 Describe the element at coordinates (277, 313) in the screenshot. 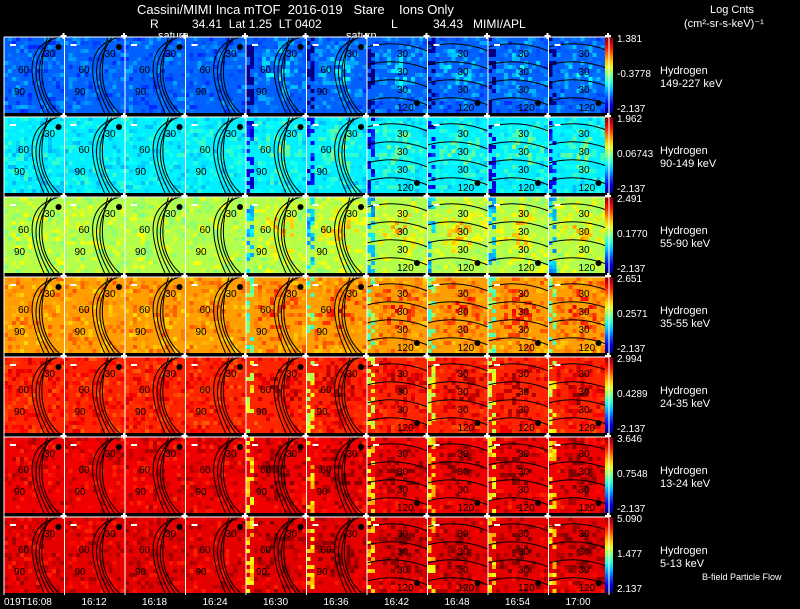

I see `panel-3-4: 30 60 90` at that location.